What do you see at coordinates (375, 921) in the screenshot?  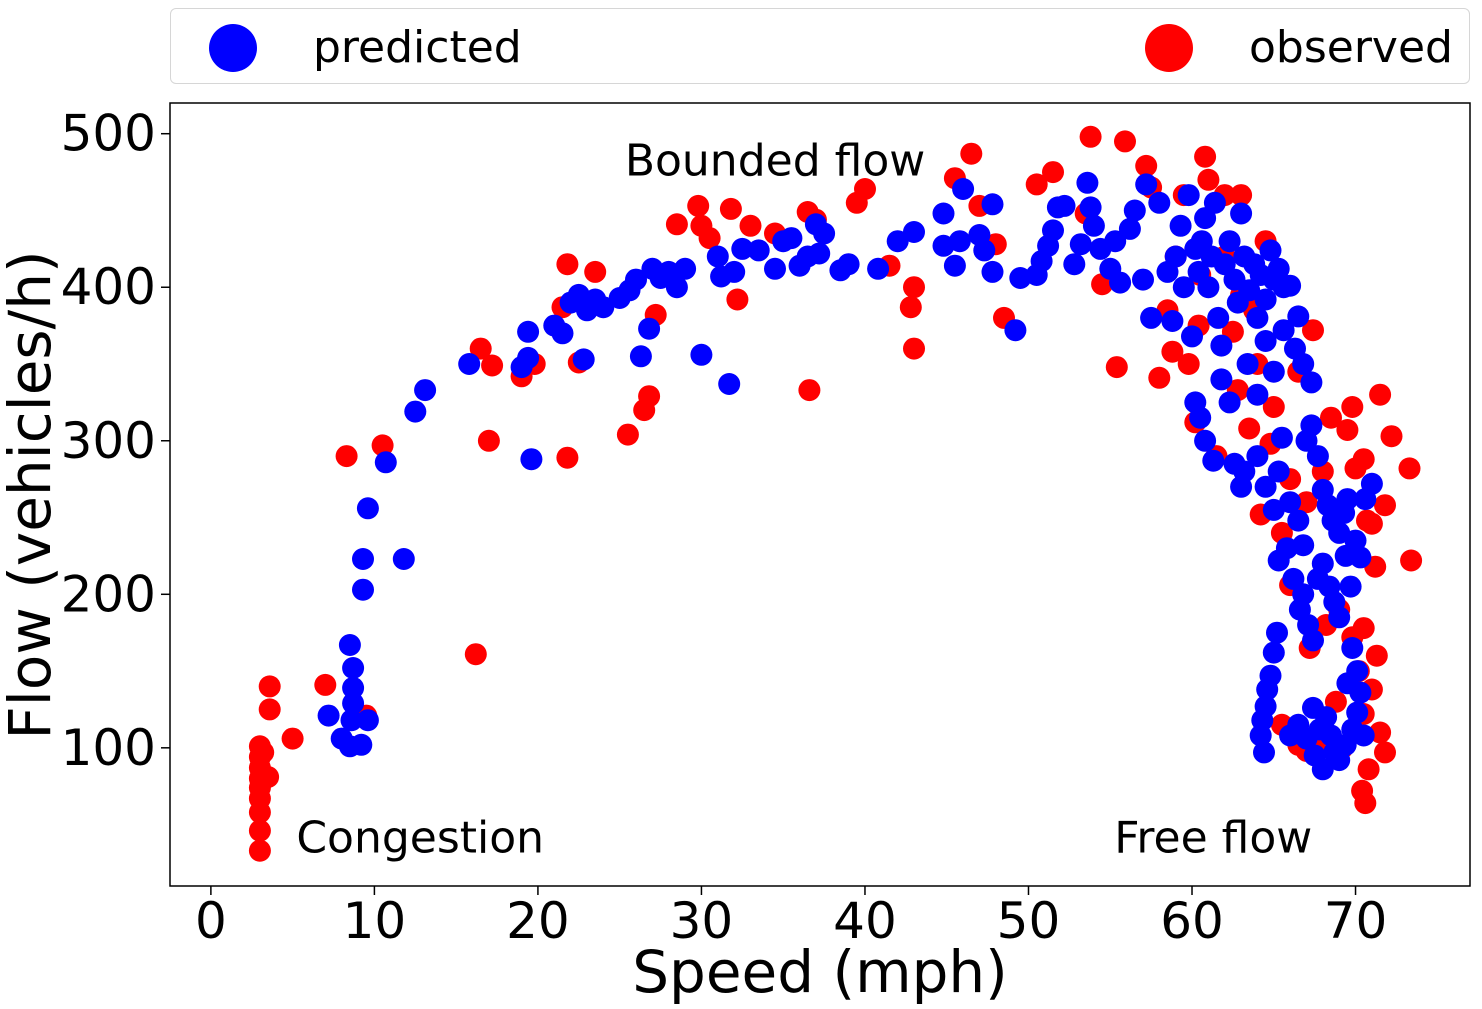 I see `x-tick-label: 10` at bounding box center [375, 921].